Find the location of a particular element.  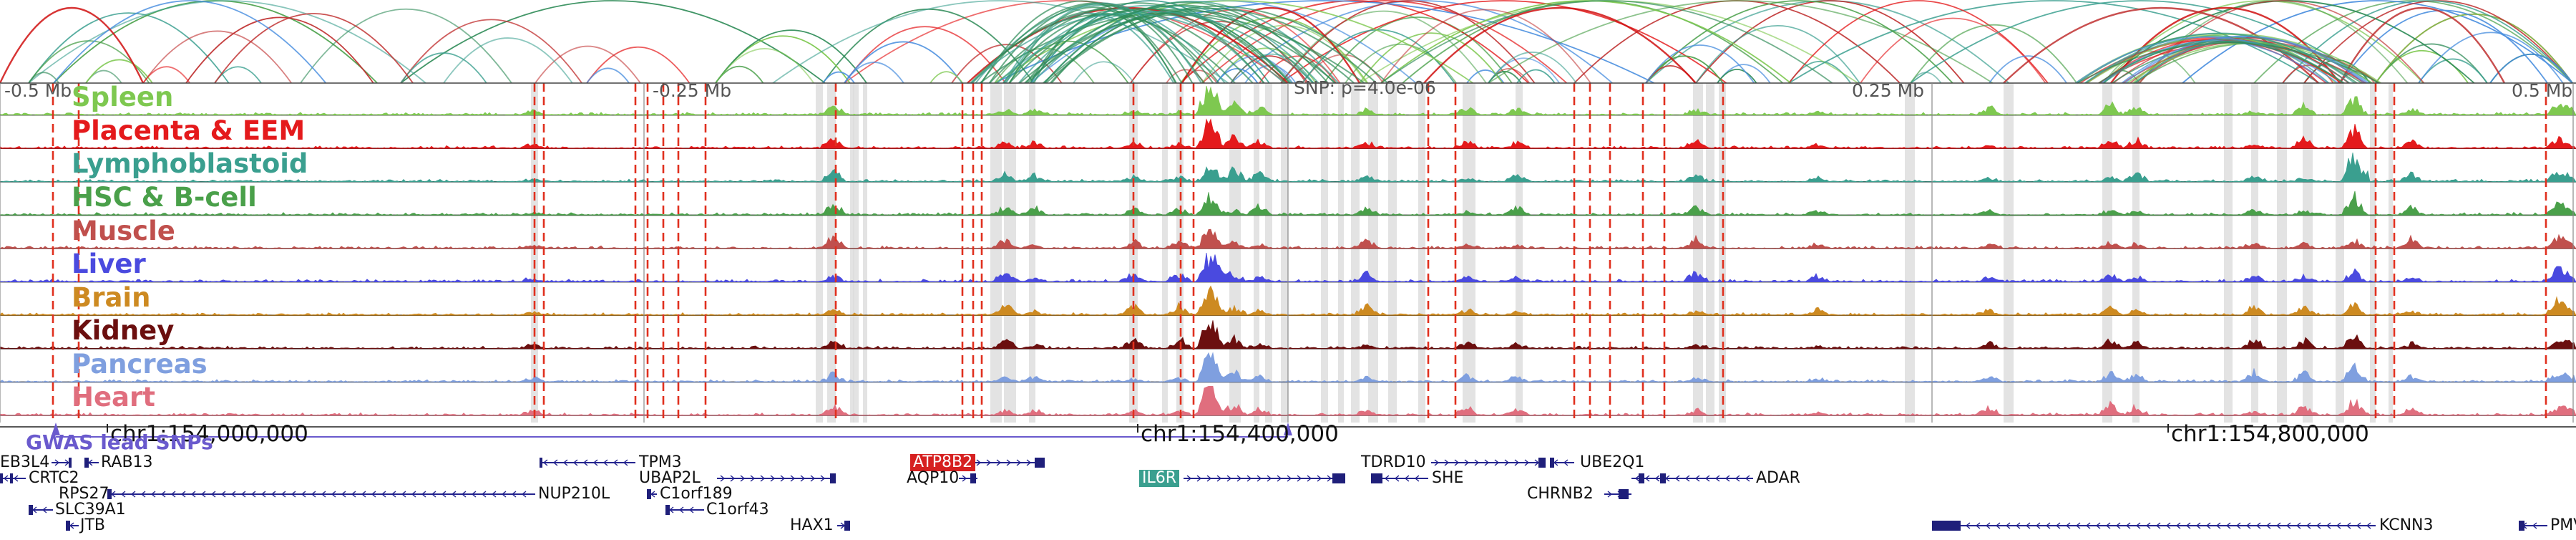

gene-label-kcnn3: KCNN3 is located at coordinates (2406, 525).